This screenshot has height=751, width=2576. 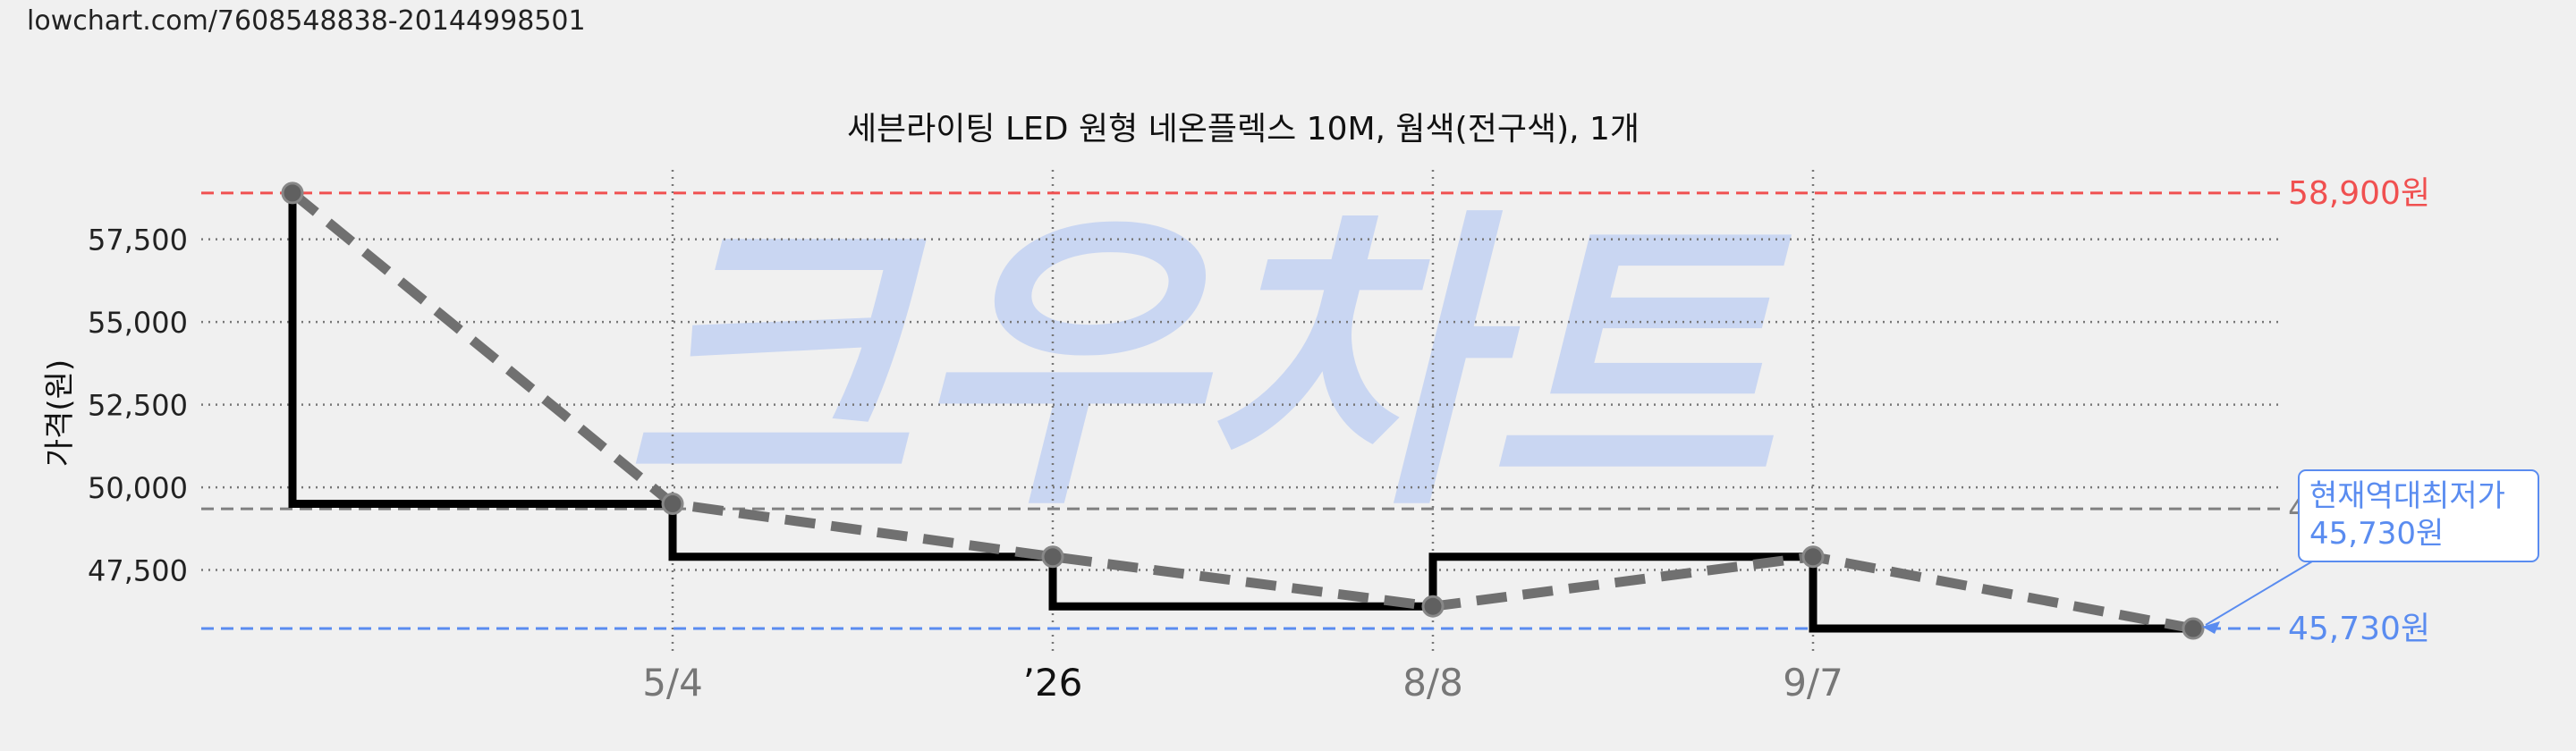 I want to click on y-tick-label: 50,000, so click(x=138, y=488).